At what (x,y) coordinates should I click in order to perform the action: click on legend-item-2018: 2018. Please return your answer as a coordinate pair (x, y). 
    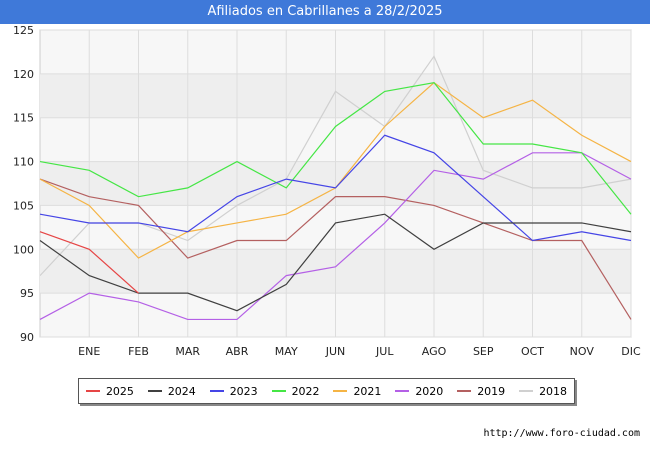
    Looking at the image, I should click on (543, 391).